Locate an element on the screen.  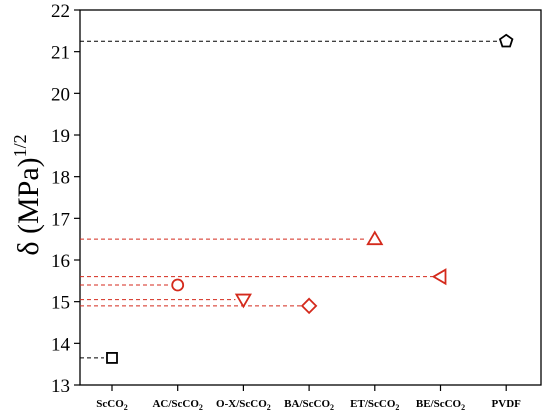
x-tick-label: AC/ScCO2 is located at coordinates (177, 405).